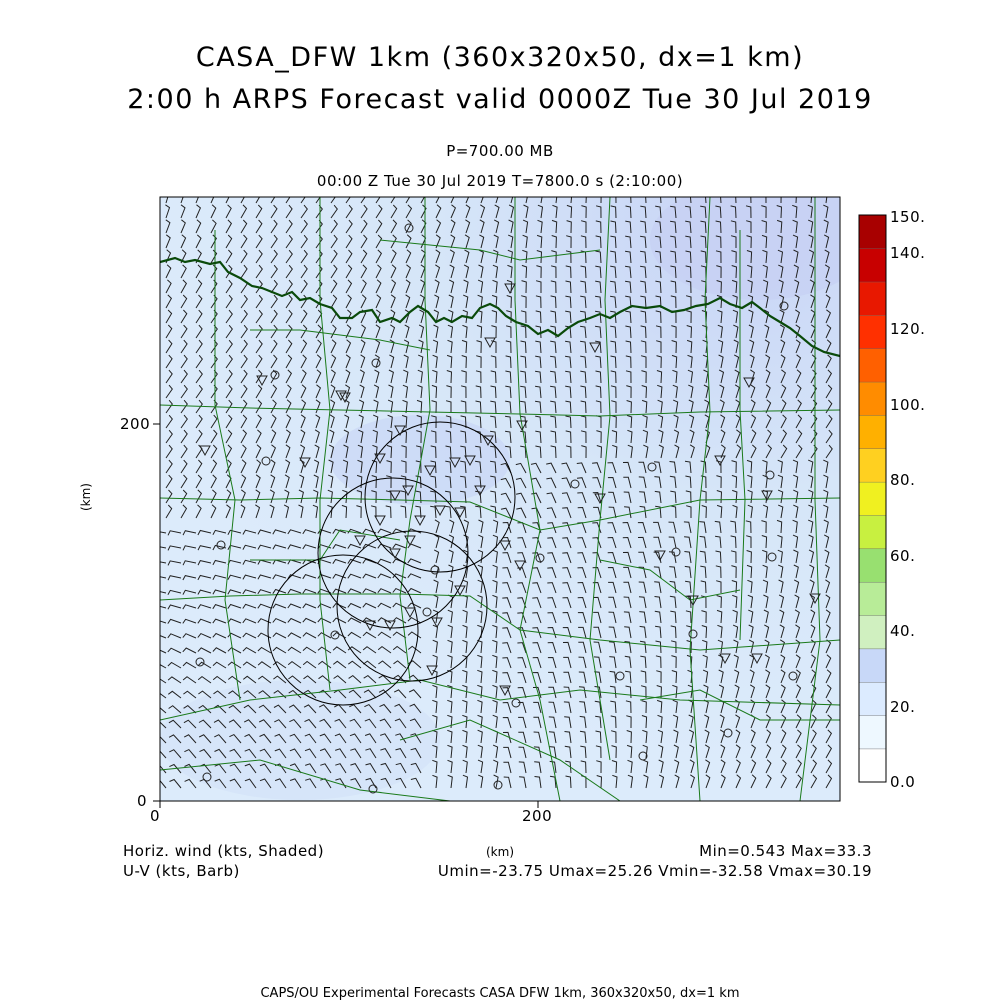 Image resolution: width=1000 pixels, height=1001 pixels. I want to click on pressure-level: P=700.00 MB, so click(500, 151).